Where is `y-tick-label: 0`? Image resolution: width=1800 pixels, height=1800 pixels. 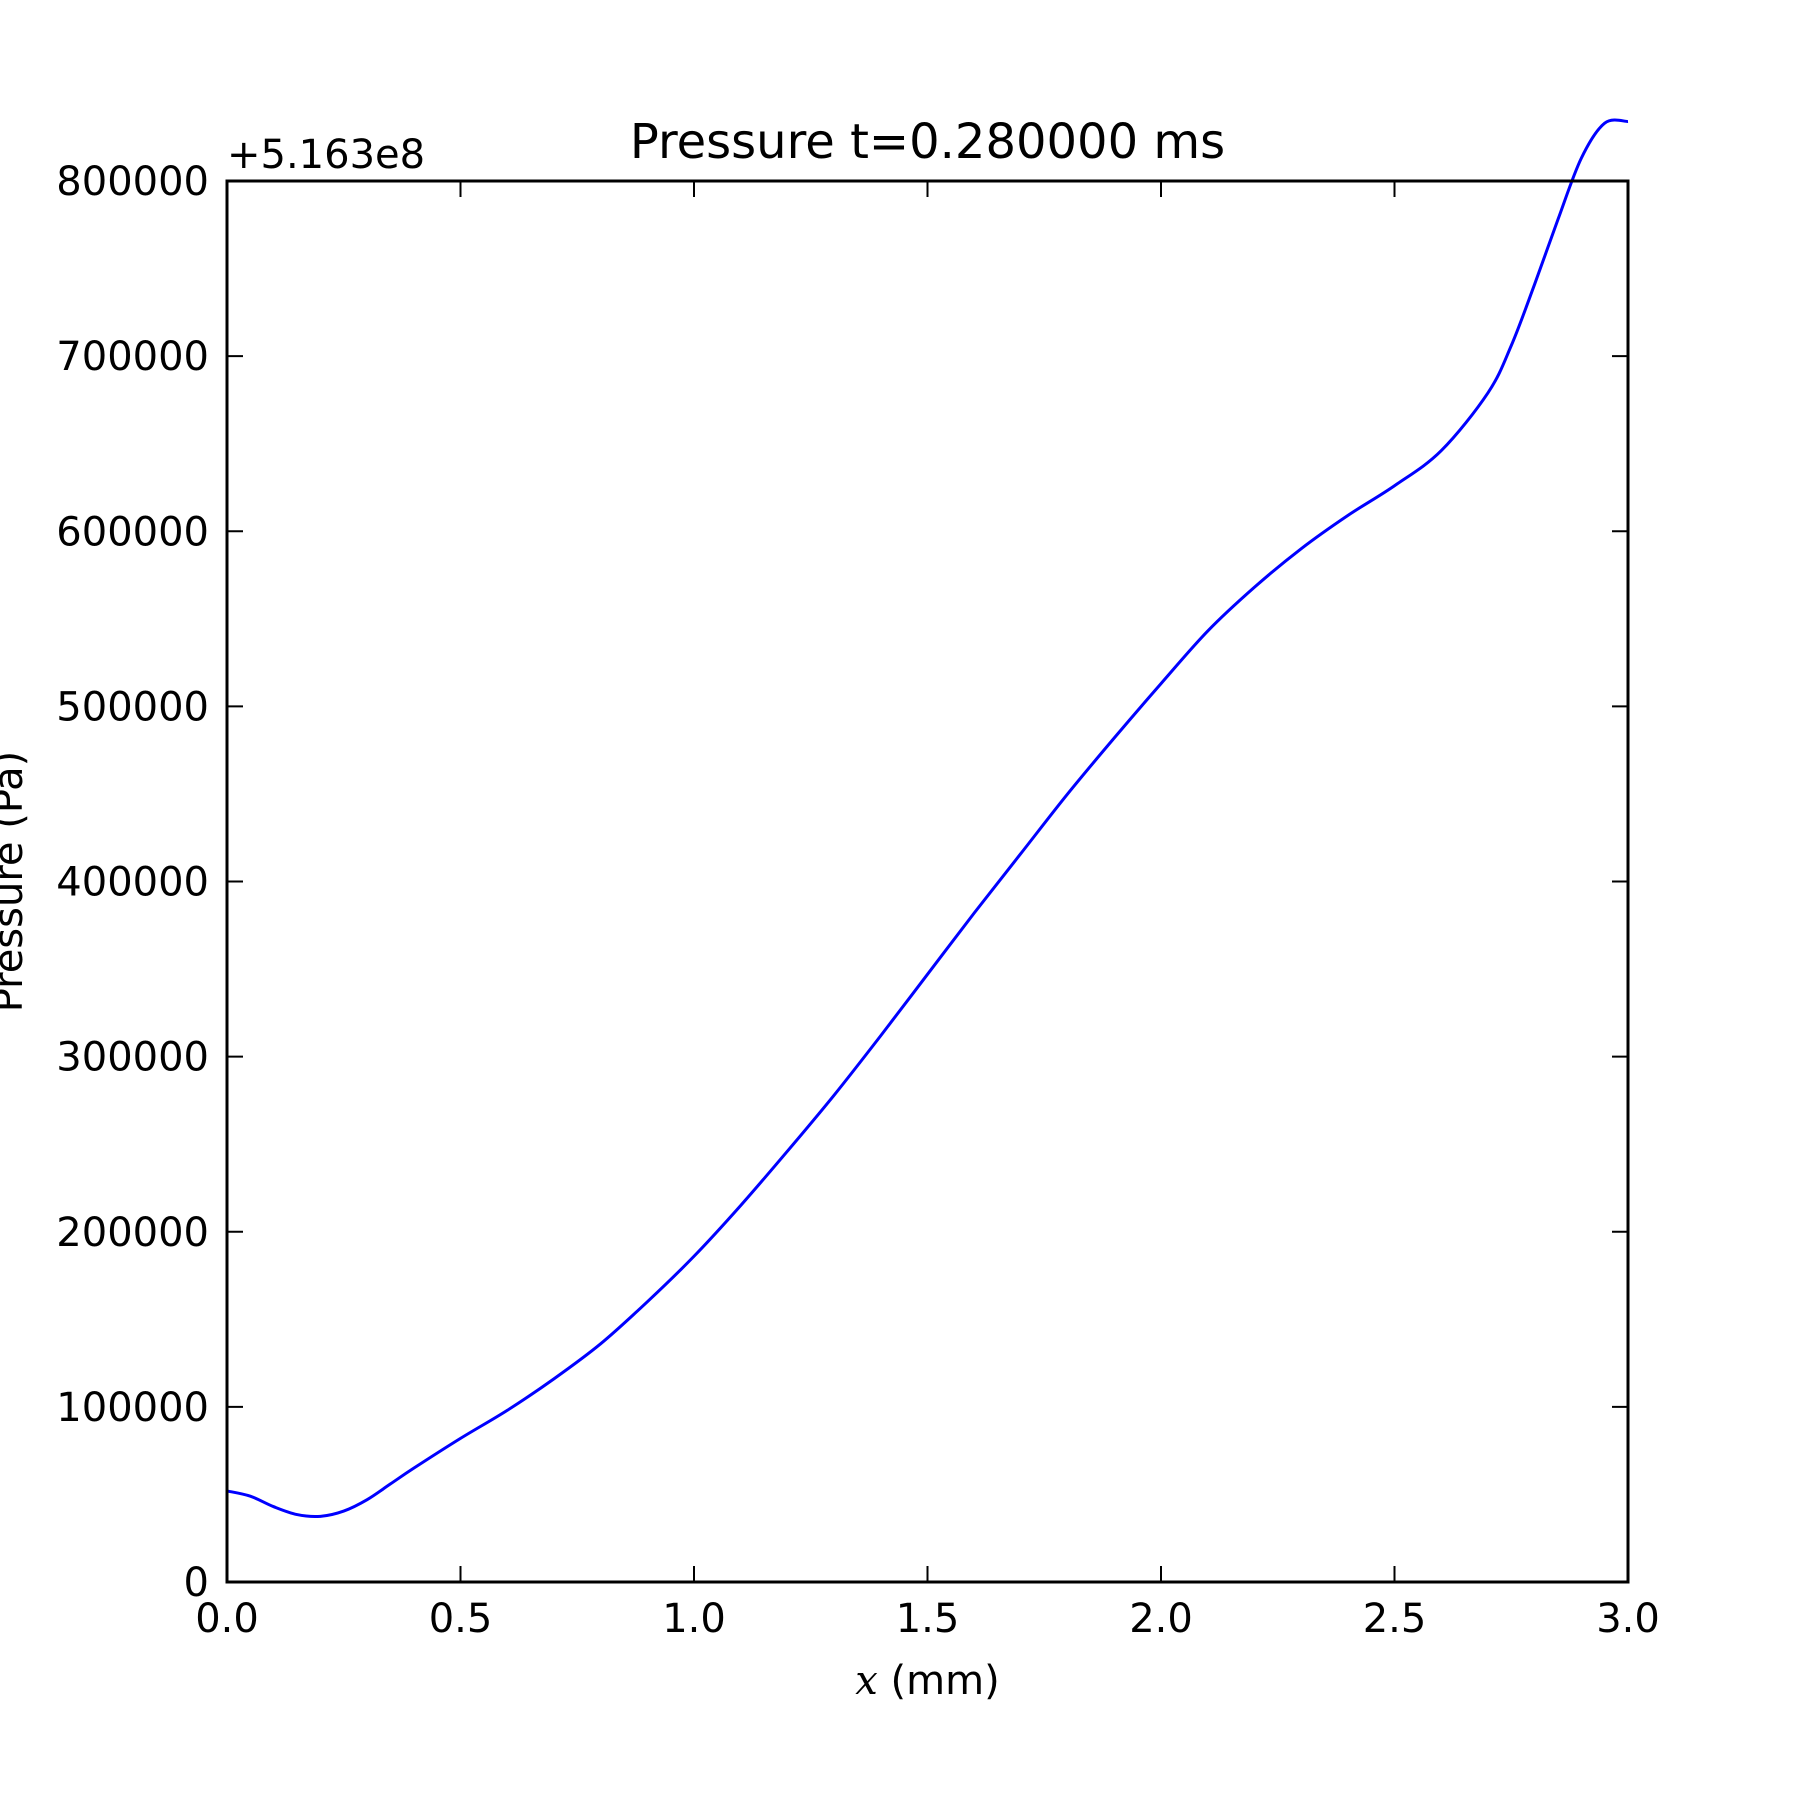 y-tick-label: 0 is located at coordinates (196, 1583).